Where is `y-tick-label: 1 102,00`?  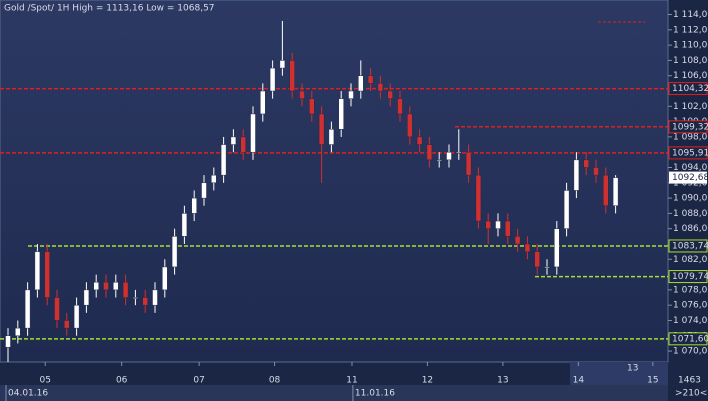
y-tick-label: 1 102,00 is located at coordinates (690, 107).